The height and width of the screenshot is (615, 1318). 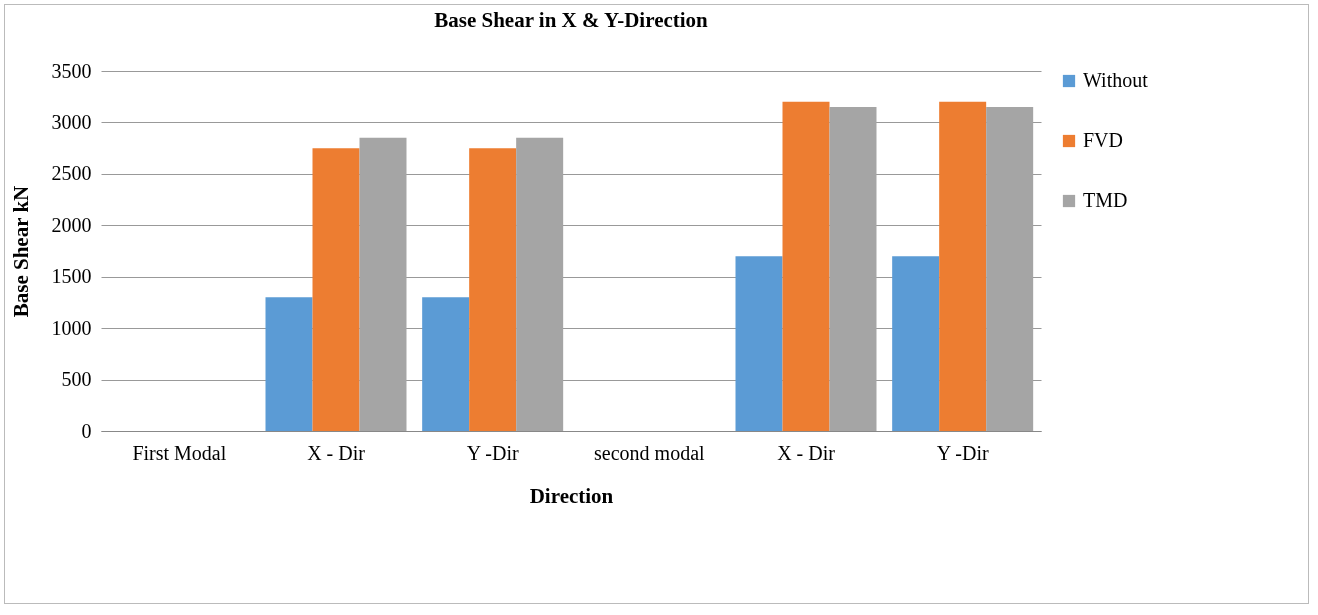 I want to click on y-axis-title: Base Shear kN, so click(x=20, y=251).